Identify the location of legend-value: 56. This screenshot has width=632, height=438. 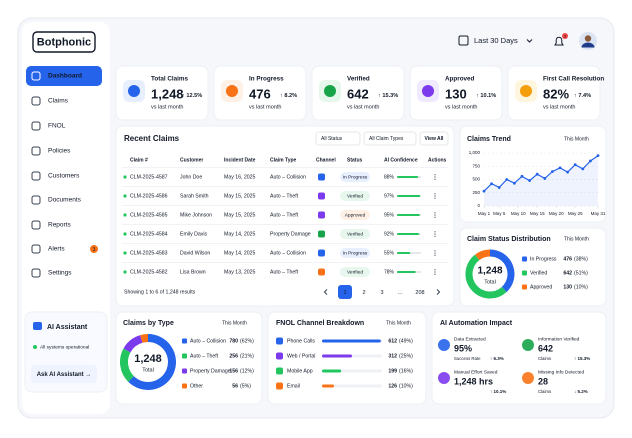
(235, 386).